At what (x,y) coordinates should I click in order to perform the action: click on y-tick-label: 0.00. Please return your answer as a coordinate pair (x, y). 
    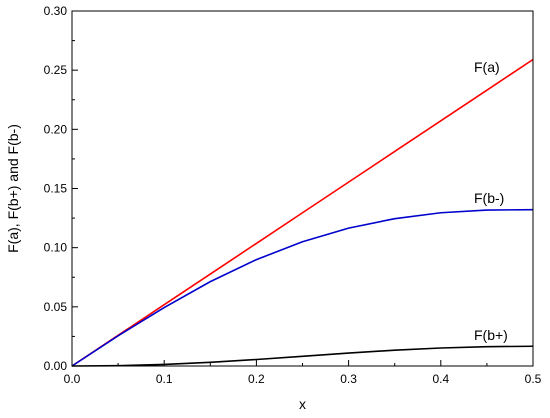
    Looking at the image, I should click on (56, 366).